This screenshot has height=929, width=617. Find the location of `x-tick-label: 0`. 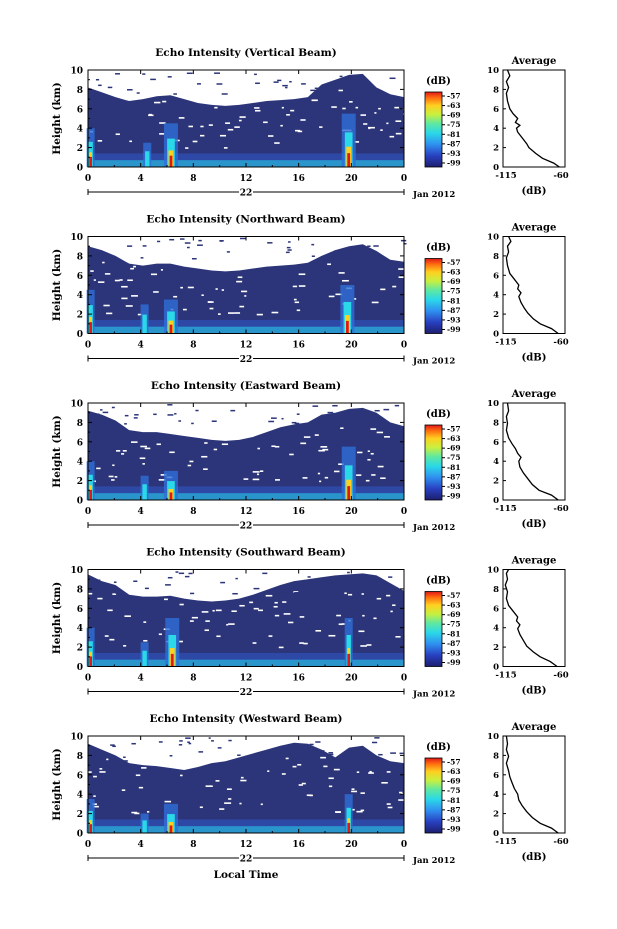

x-tick-label: 0 is located at coordinates (88, 845).